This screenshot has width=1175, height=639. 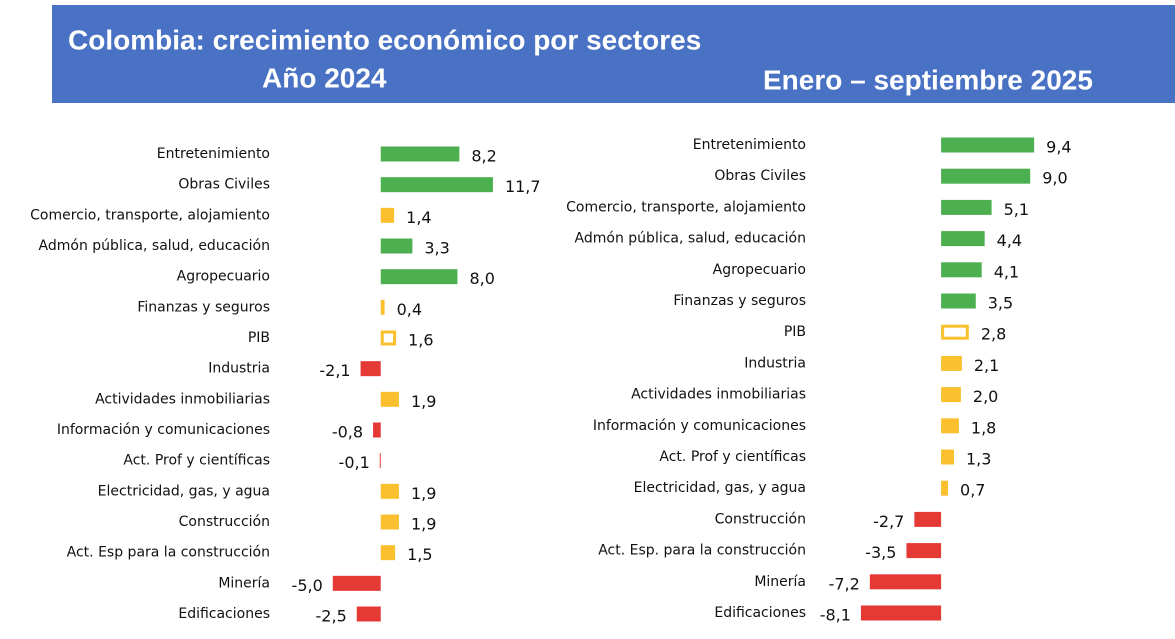 What do you see at coordinates (978, 459) in the screenshot?
I see `value-label: 1,3` at bounding box center [978, 459].